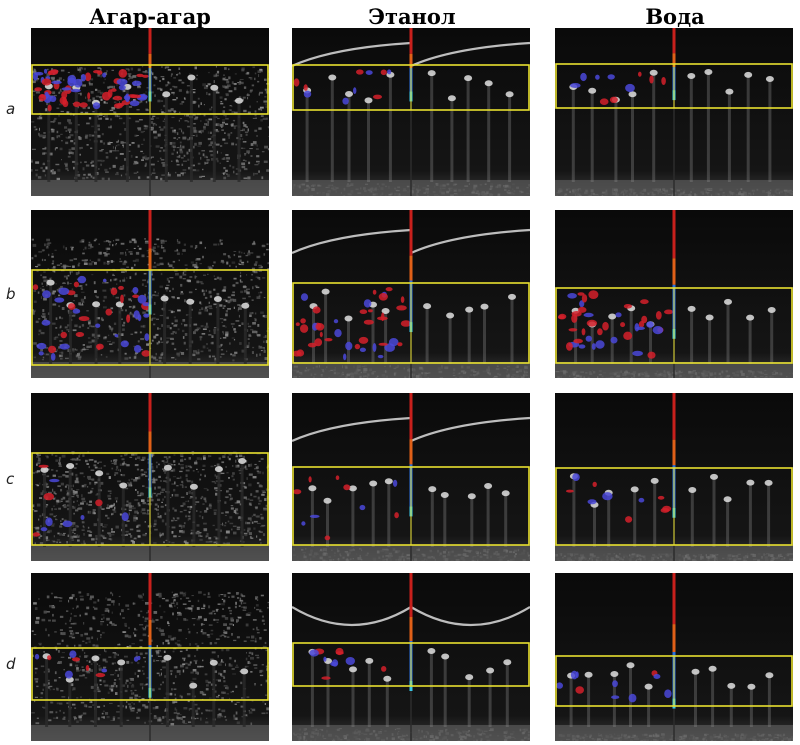  I want to click on row-label-d: d, so click(11, 664).